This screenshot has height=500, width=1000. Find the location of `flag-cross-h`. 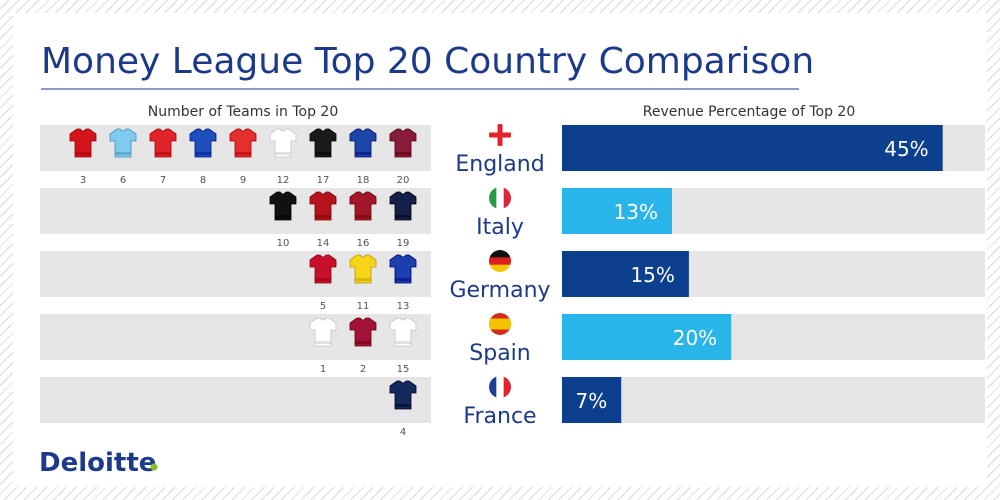

flag-cross-h is located at coordinates (500, 135).